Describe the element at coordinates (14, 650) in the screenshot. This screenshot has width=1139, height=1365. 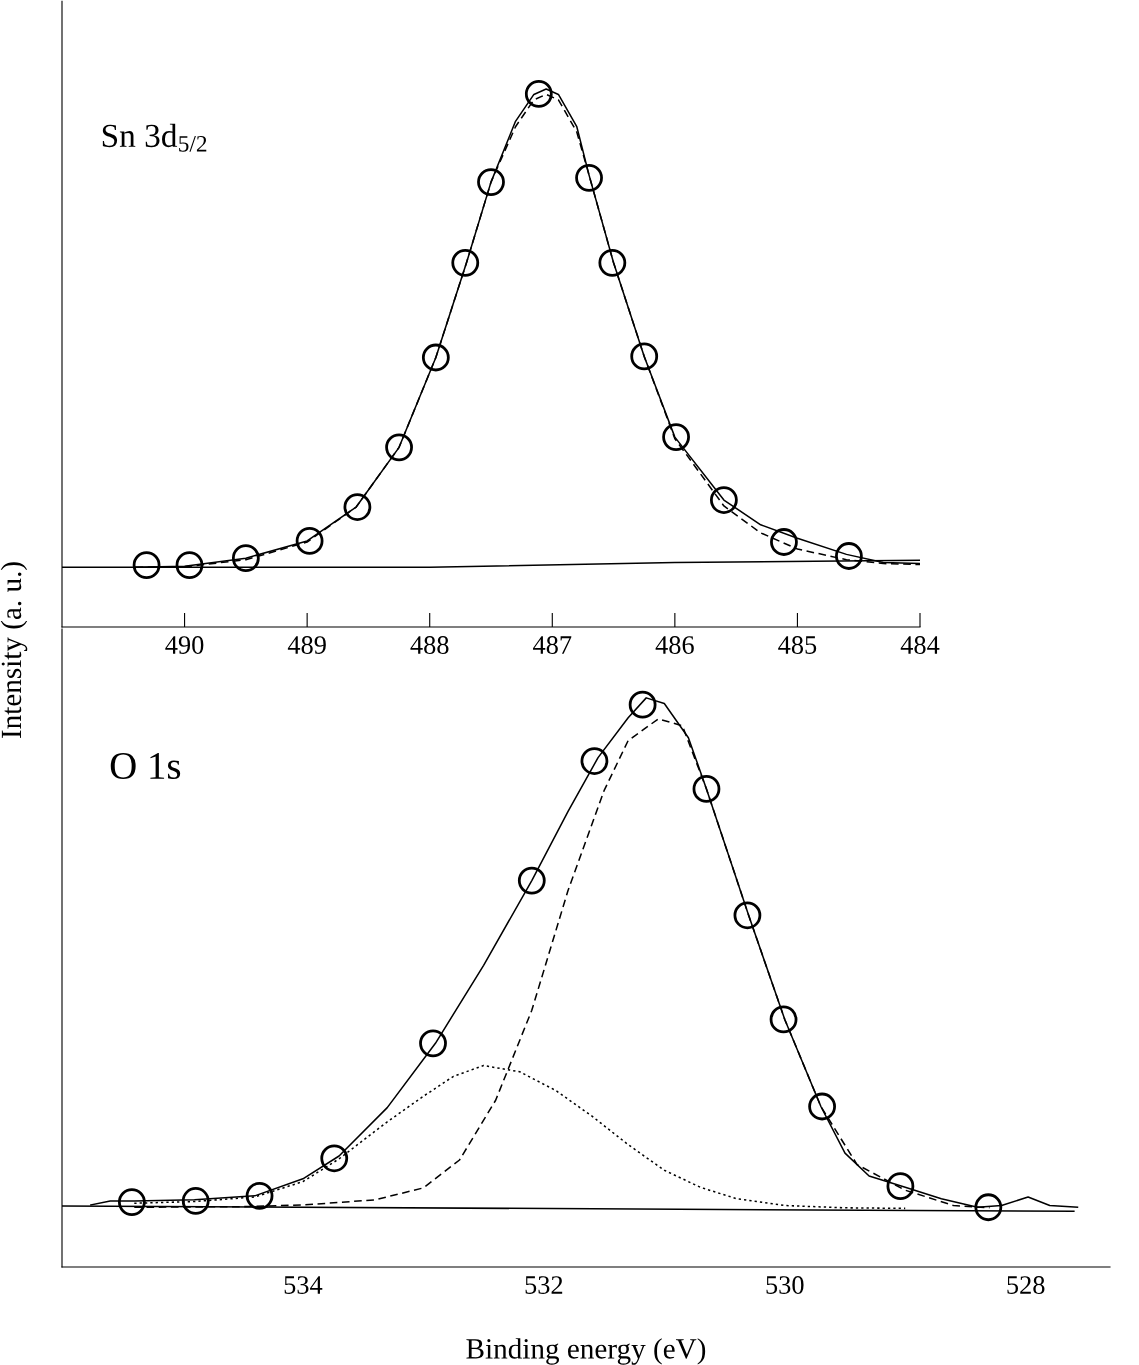
I see `y-axis-title: Intensity (a. u.)` at that location.